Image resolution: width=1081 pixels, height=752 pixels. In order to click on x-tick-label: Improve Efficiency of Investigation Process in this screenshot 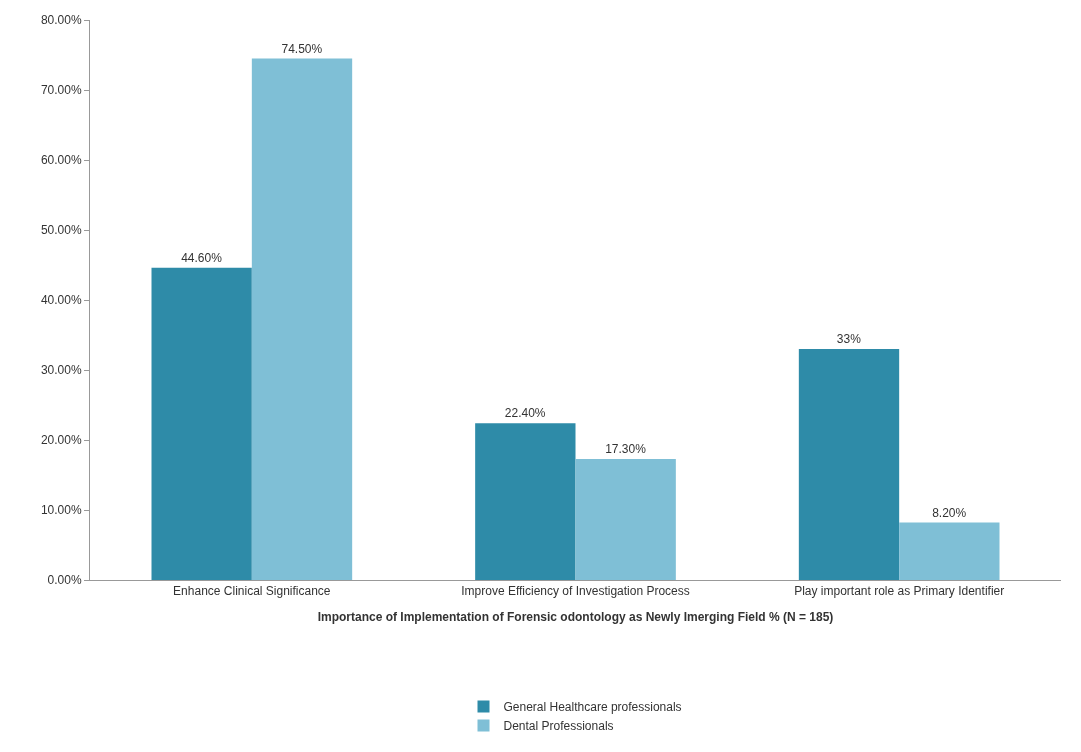, I will do `click(575, 591)`.